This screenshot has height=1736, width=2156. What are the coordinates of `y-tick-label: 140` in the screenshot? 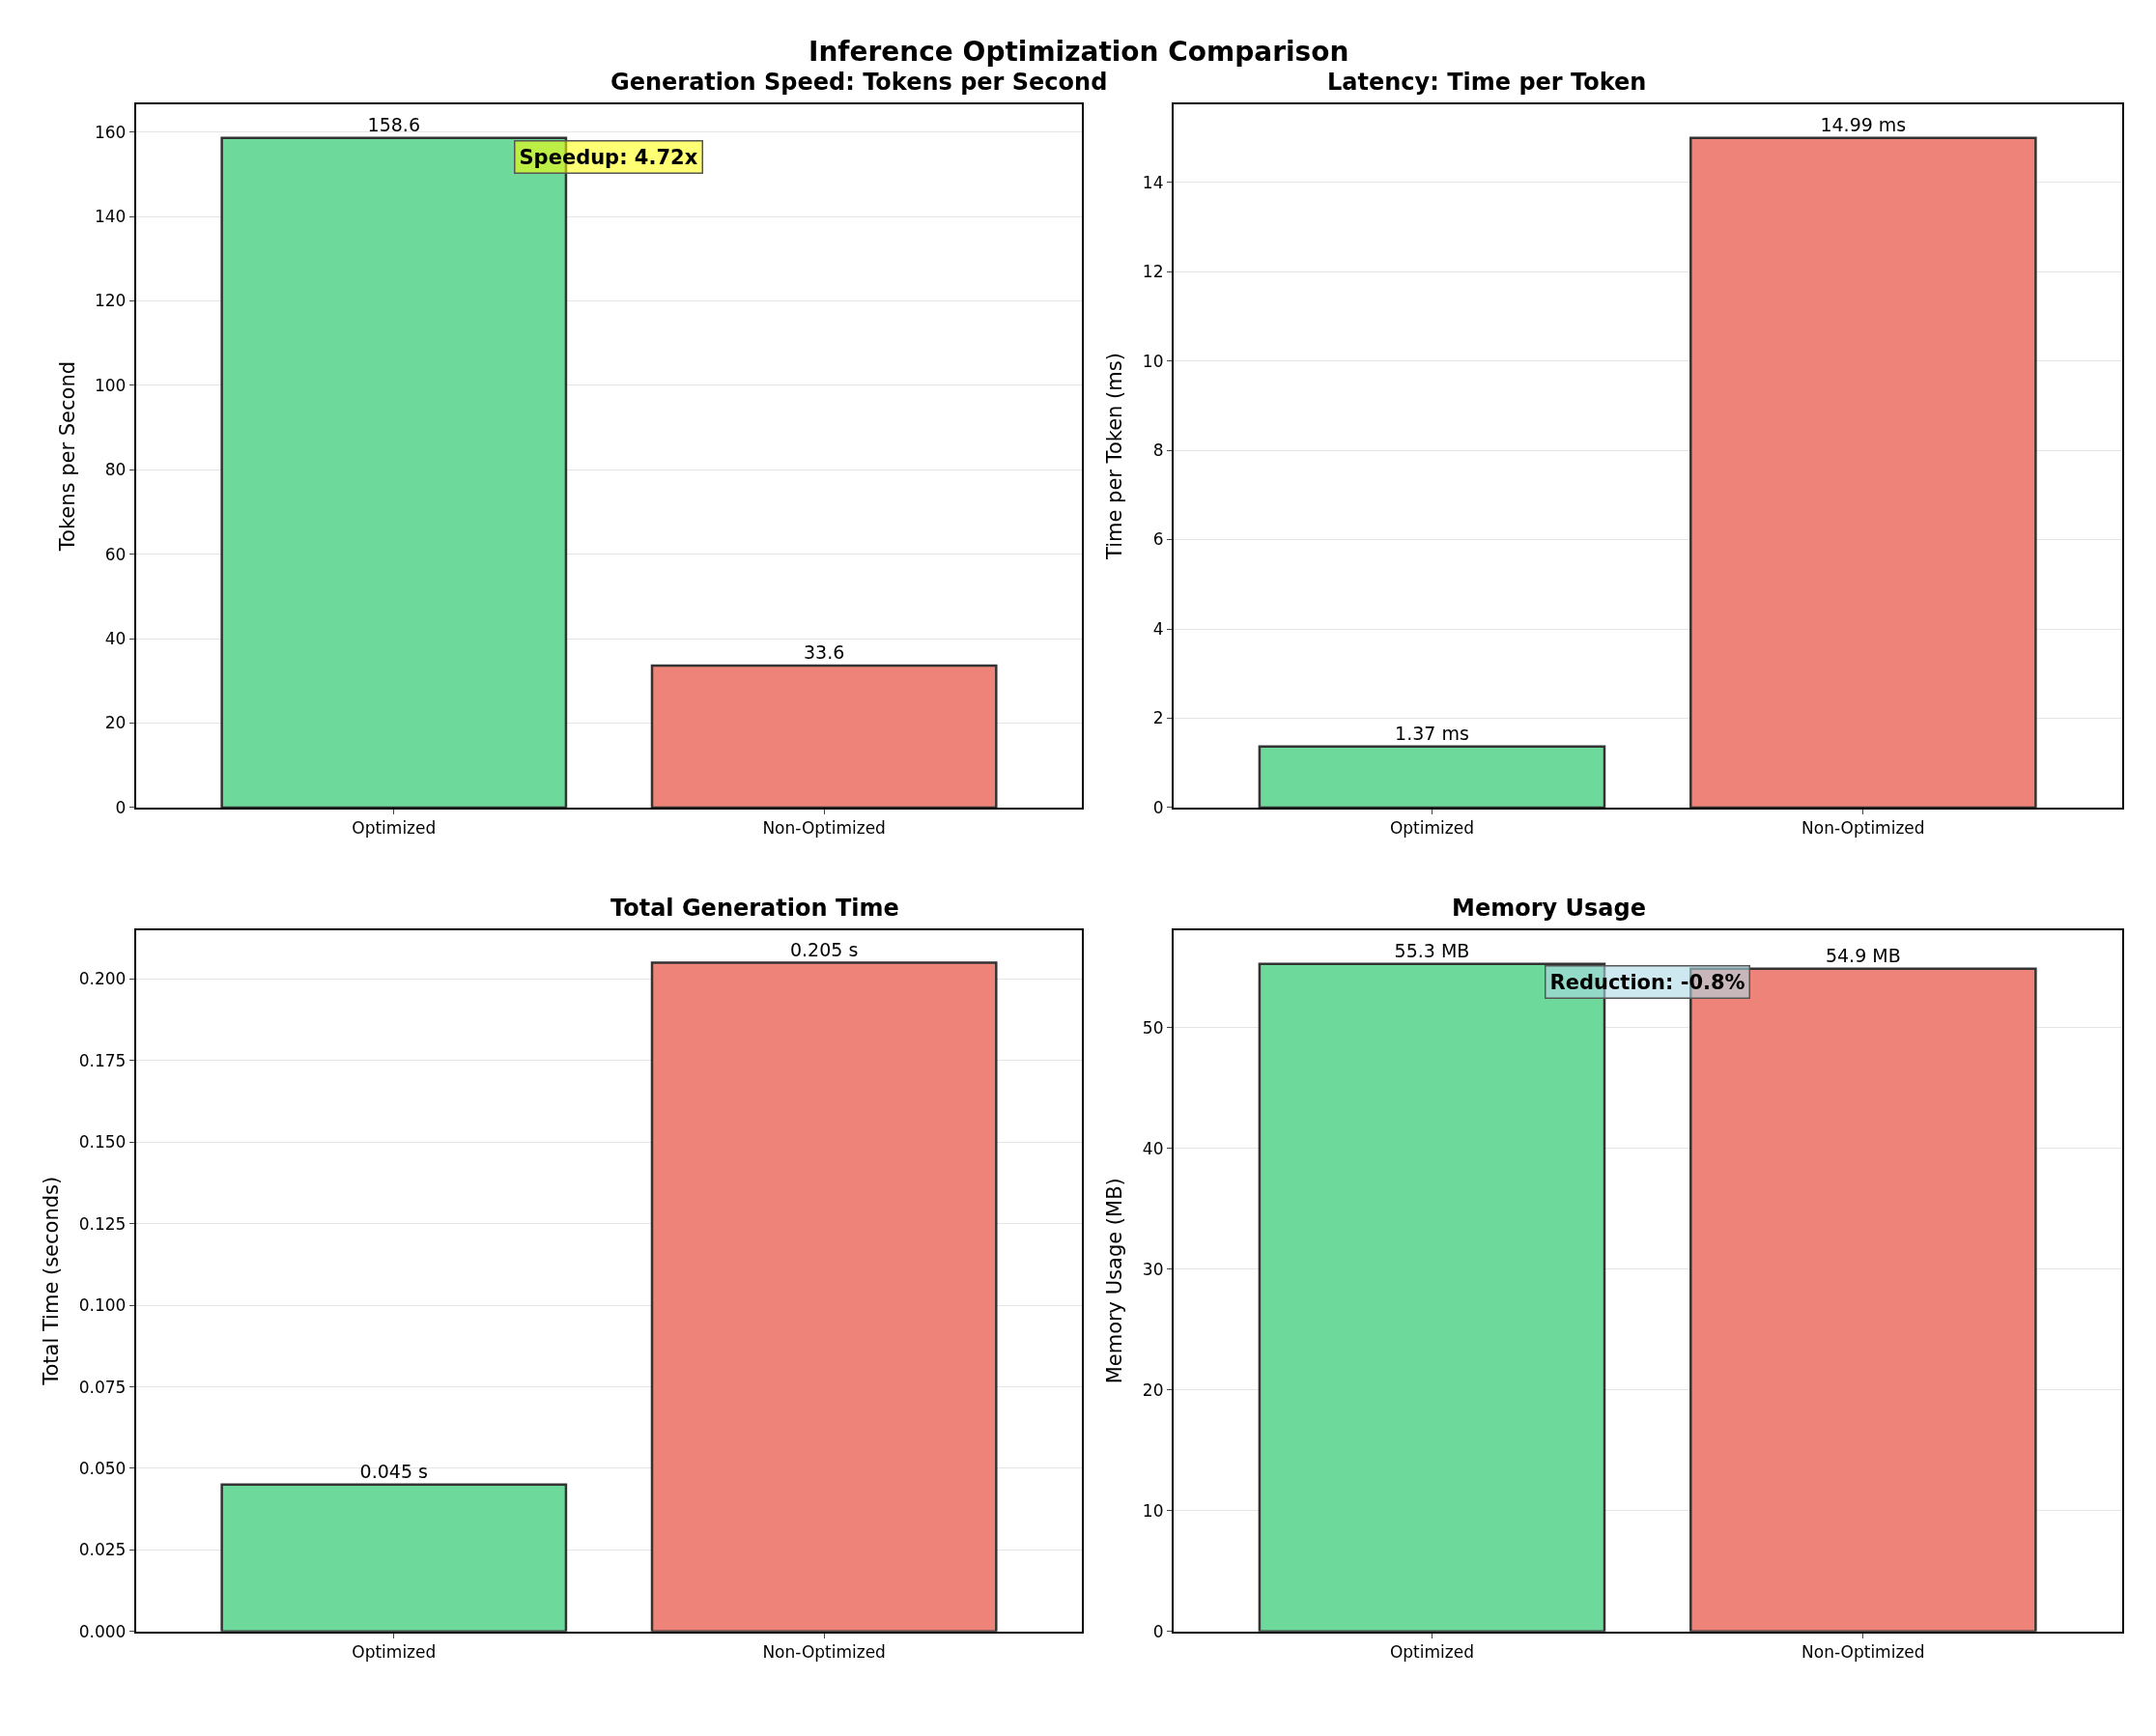 It's located at (110, 216).